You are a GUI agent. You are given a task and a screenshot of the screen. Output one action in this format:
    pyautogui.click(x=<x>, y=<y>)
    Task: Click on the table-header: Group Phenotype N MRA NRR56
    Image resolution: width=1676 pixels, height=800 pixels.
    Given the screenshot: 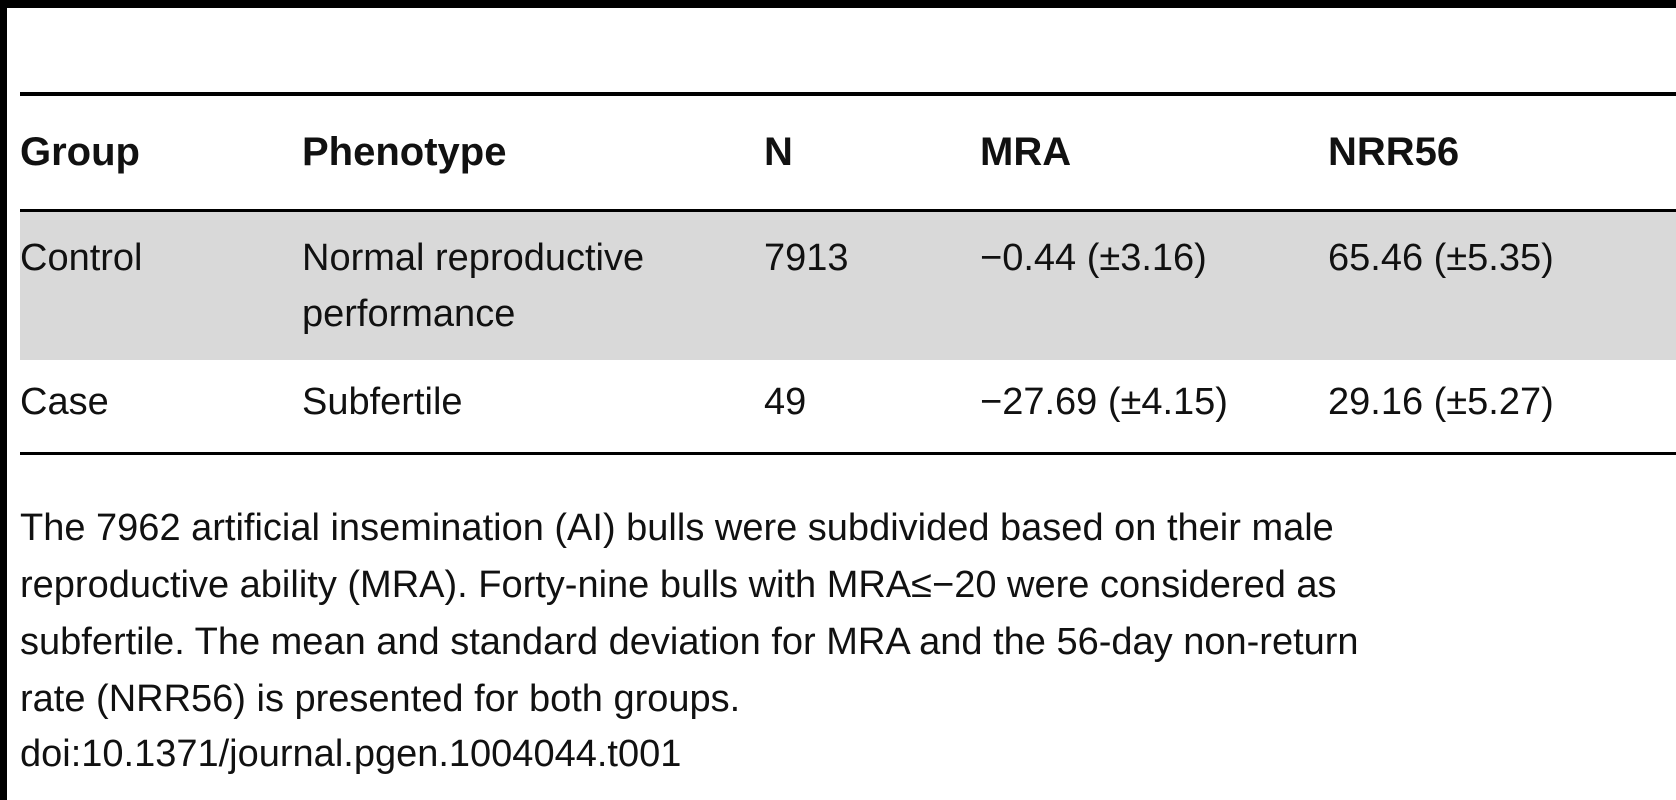 What is the action you would take?
    pyautogui.click(x=848, y=152)
    